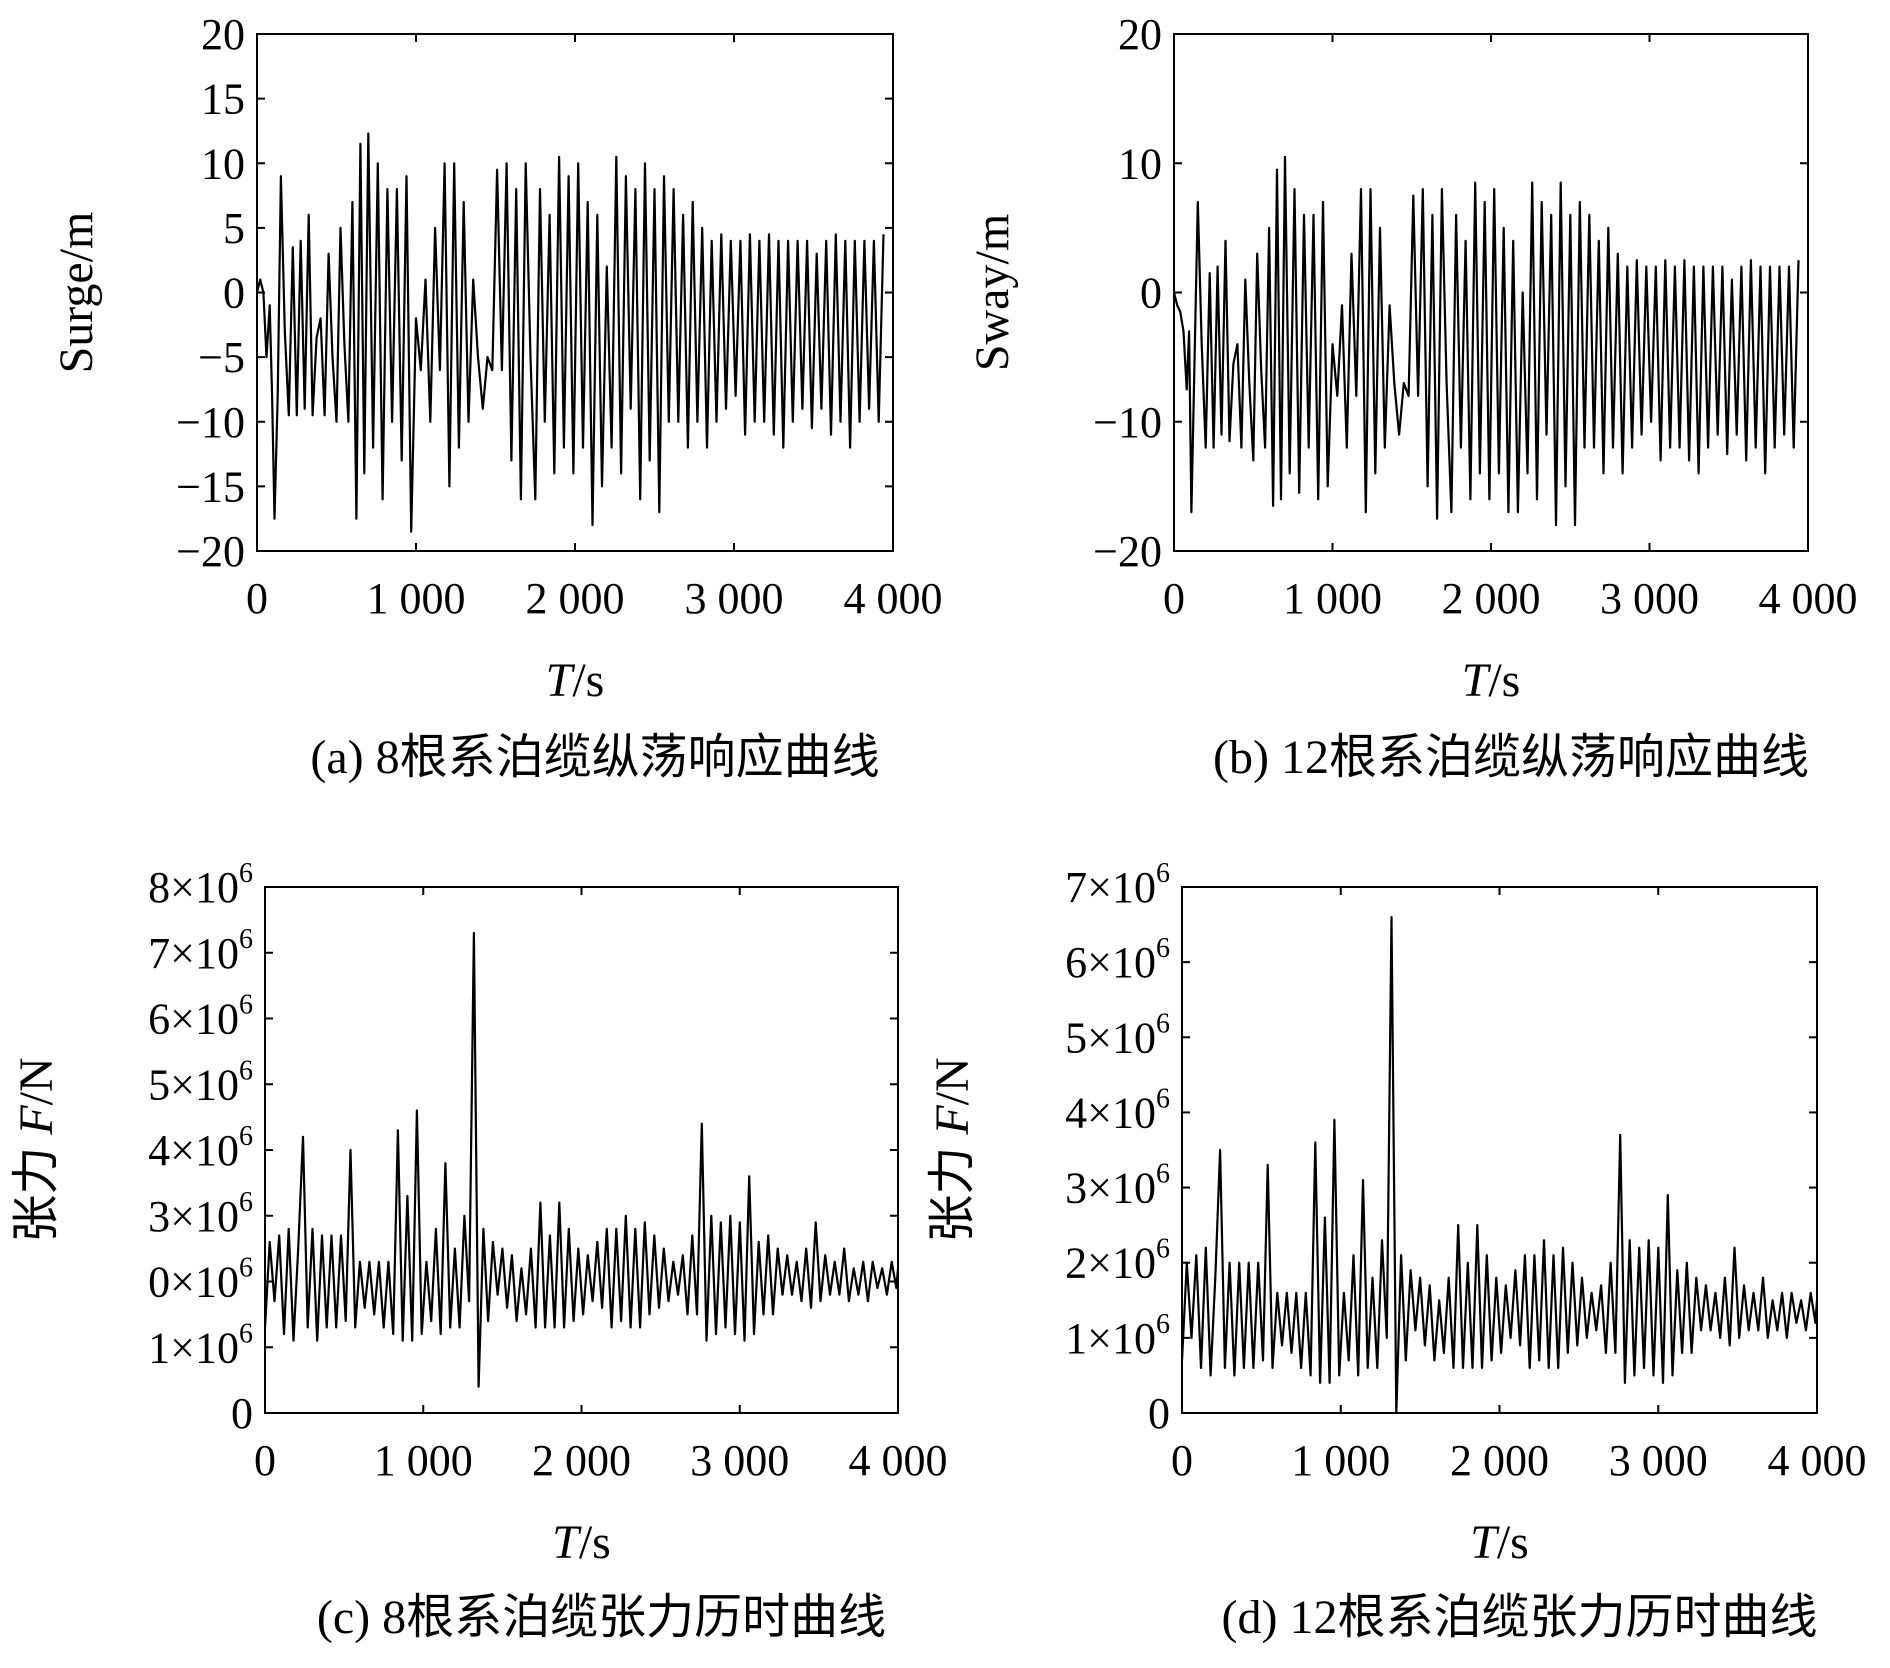  What do you see at coordinates (1332, 598) in the screenshot?
I see `panel-b-x-tick-label: 1 000` at bounding box center [1332, 598].